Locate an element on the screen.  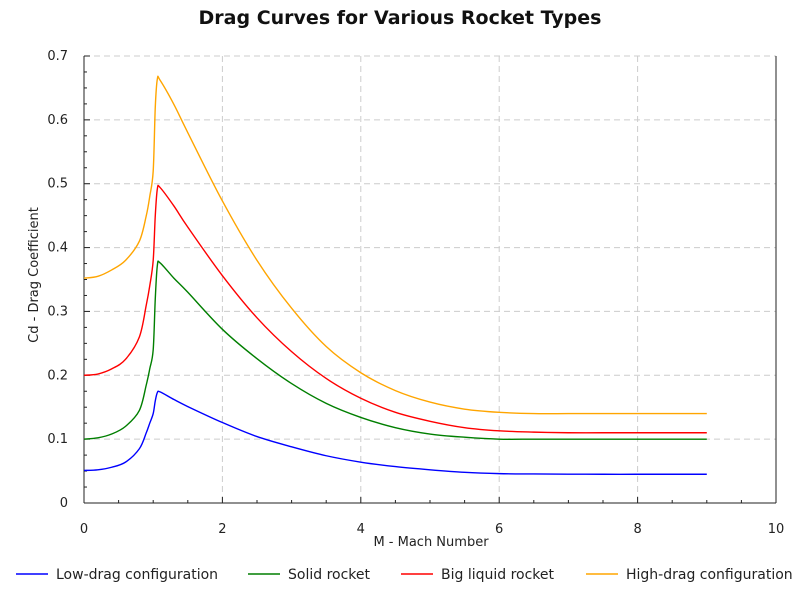
legend-label: Big liquid rocket is located at coordinates (498, 575).